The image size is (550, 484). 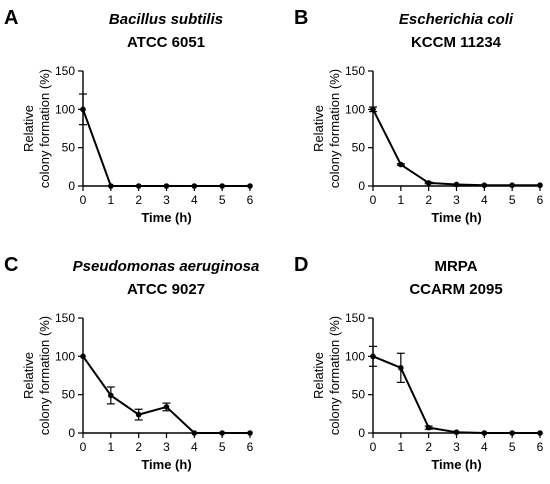 I want to click on panel-label: B, so click(x=301, y=18).